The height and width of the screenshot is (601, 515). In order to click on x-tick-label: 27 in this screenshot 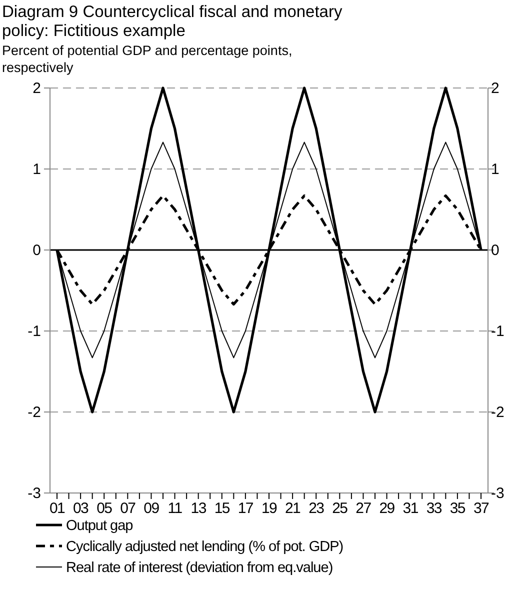, I will do `click(364, 508)`.